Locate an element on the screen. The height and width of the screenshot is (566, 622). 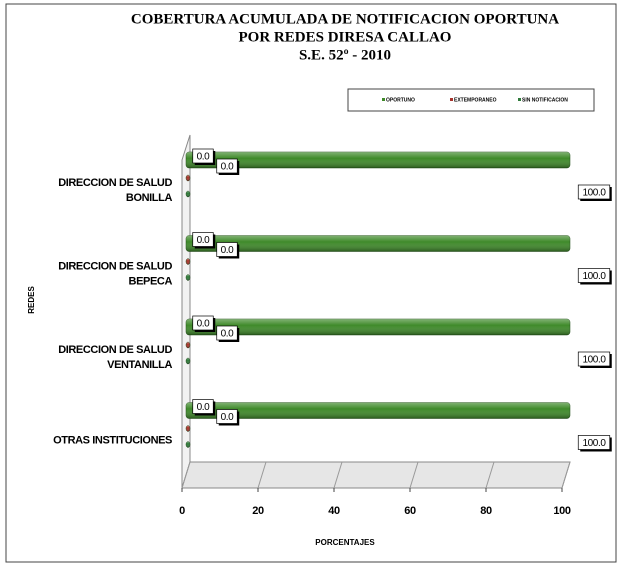
x-tick-label: 0 is located at coordinates (182, 511).